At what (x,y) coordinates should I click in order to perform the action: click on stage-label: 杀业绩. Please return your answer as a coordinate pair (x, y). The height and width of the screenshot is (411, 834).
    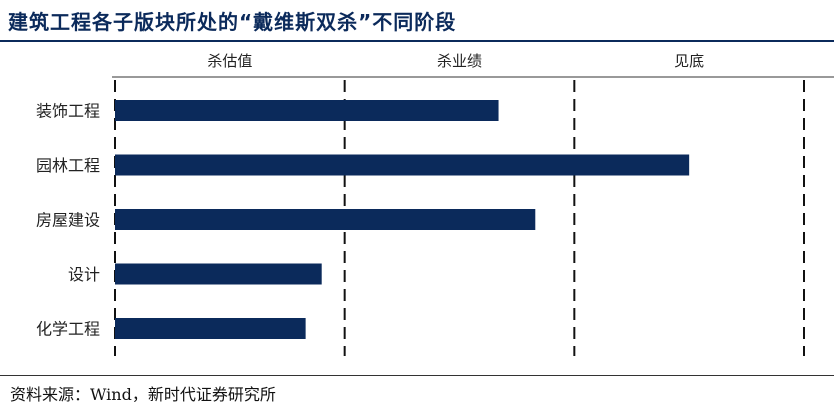
    Looking at the image, I should click on (459, 61).